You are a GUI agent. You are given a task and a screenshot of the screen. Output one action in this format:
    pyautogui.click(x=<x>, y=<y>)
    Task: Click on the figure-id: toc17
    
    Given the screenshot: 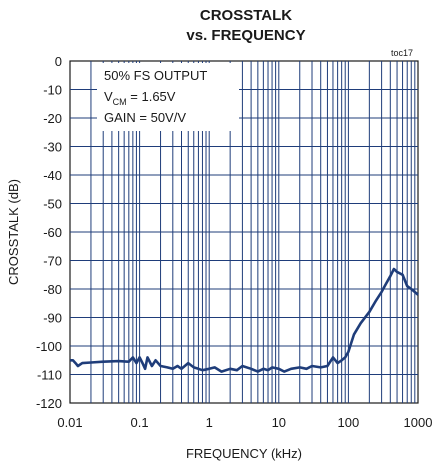 What is the action you would take?
    pyautogui.click(x=402, y=53)
    